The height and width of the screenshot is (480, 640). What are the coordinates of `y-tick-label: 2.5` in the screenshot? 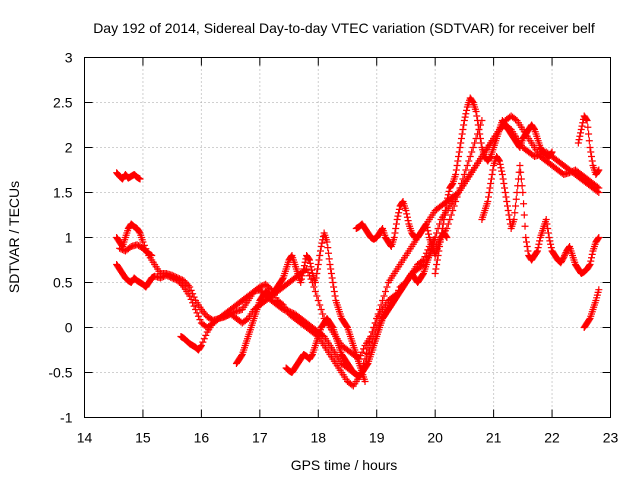 It's located at (63, 103).